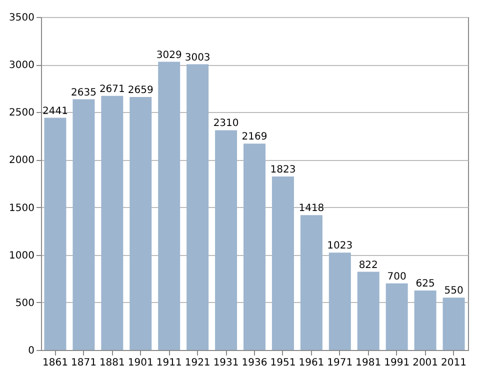 This screenshot has height=373, width=488. Describe the element at coordinates (169, 363) in the screenshot. I see `x-tick-label: 1911` at that location.